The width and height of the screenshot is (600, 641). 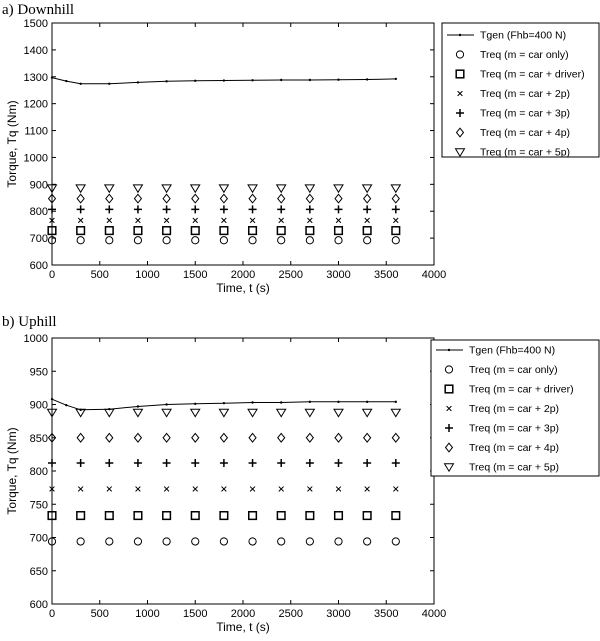 What do you see at coordinates (460, 54) in the screenshot?
I see `legend-marker-circle` at bounding box center [460, 54].